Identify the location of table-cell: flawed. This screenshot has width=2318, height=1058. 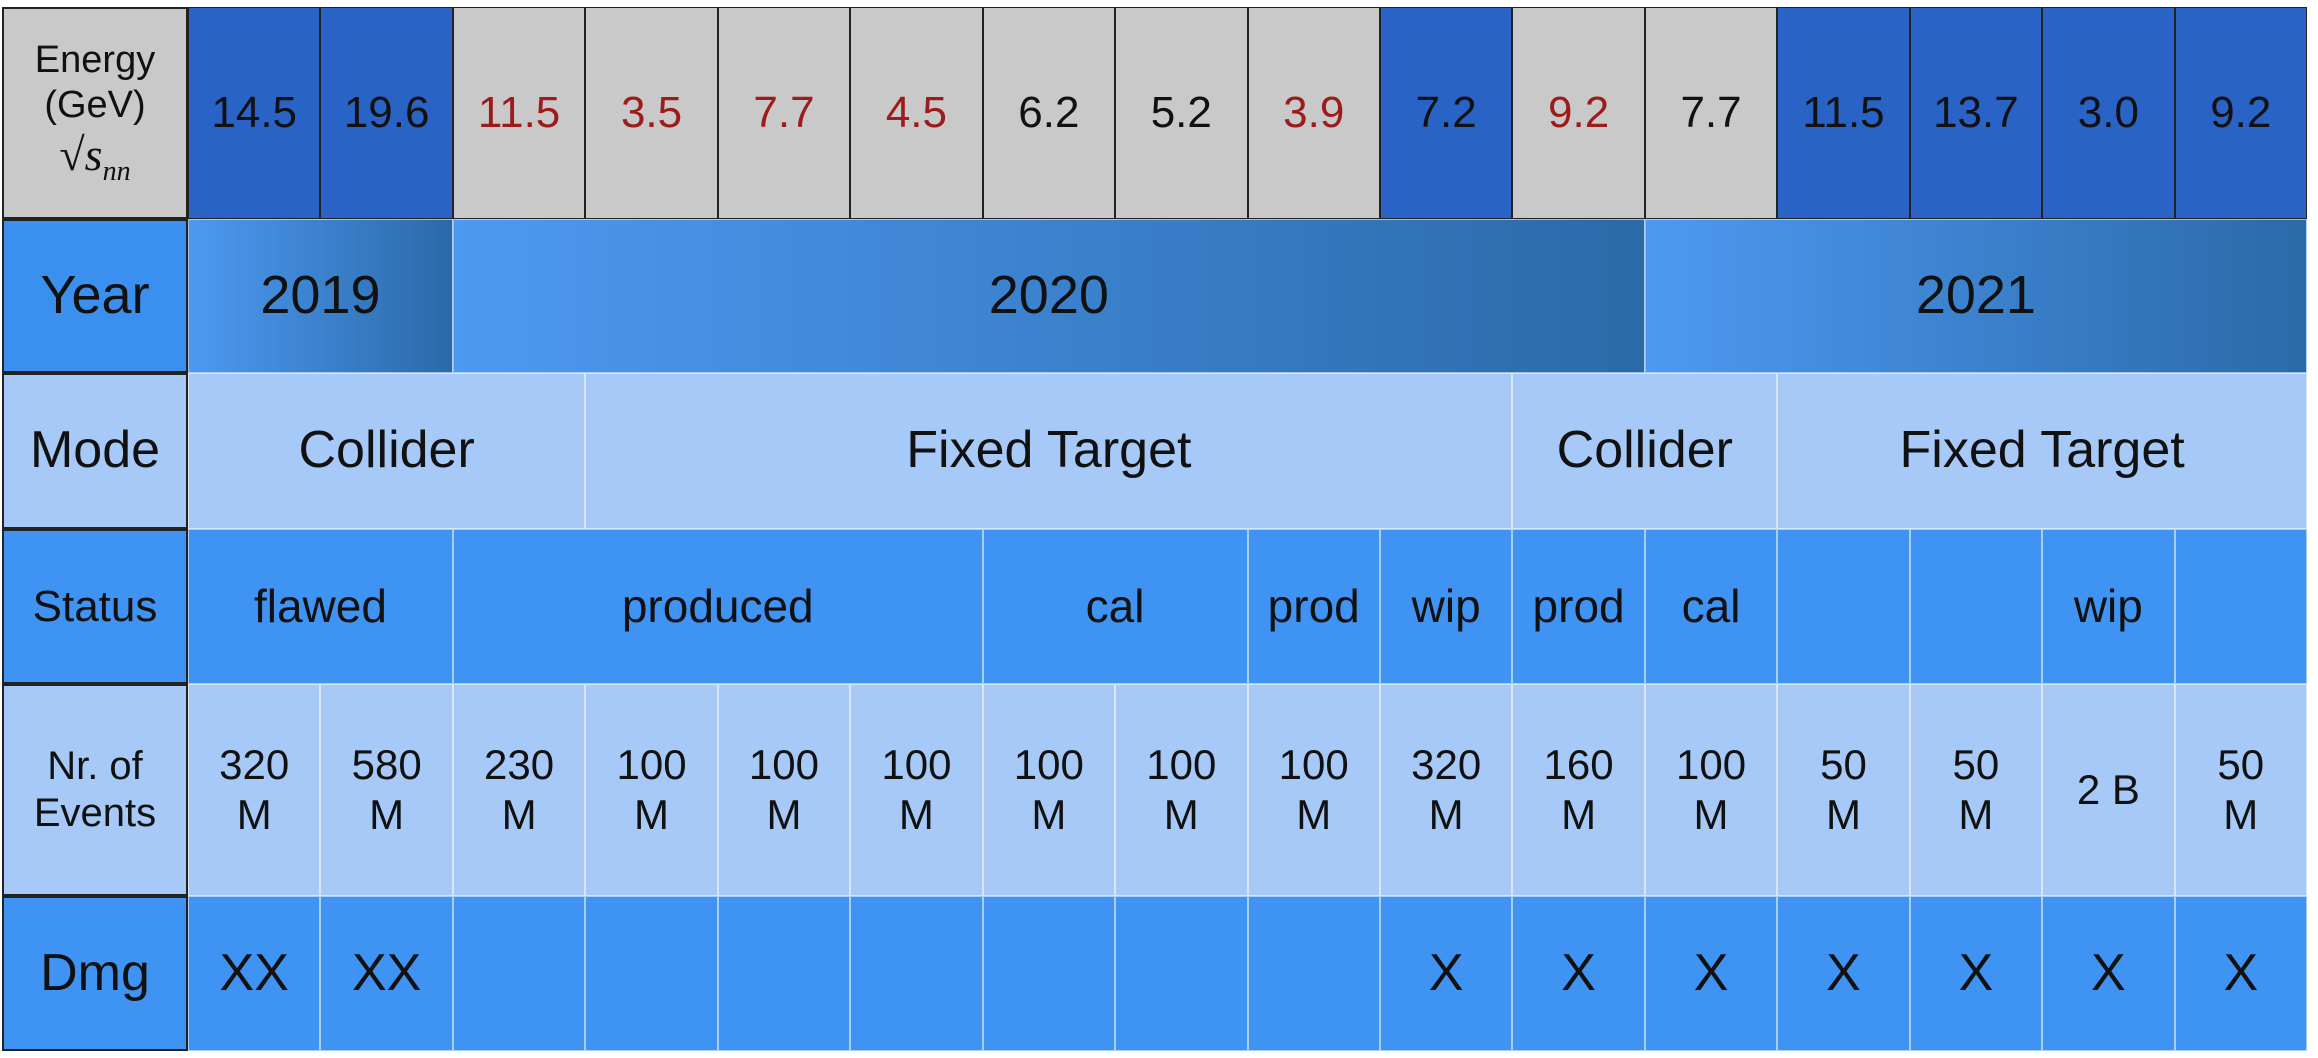
(320, 606).